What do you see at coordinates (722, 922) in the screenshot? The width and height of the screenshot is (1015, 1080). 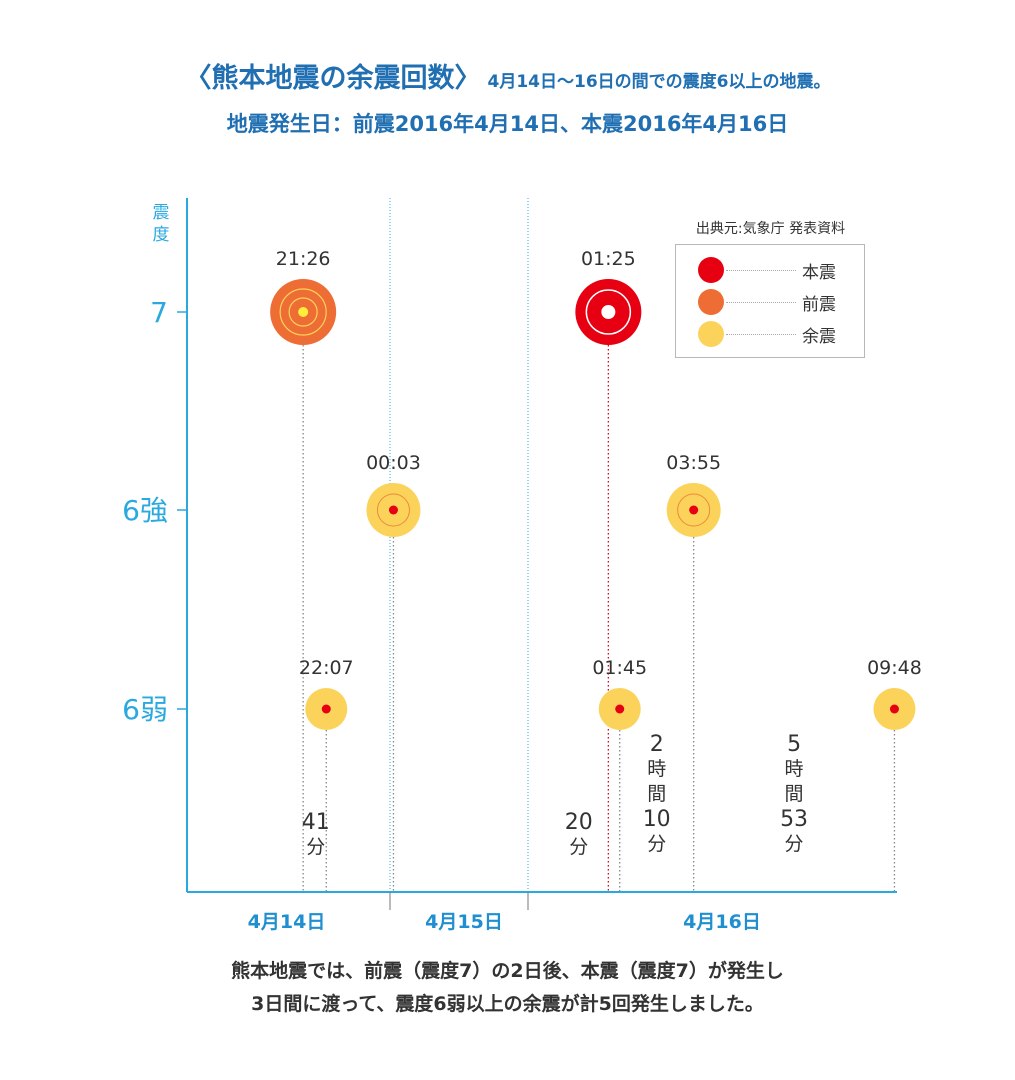 I see `x-day-label: 4月16日` at bounding box center [722, 922].